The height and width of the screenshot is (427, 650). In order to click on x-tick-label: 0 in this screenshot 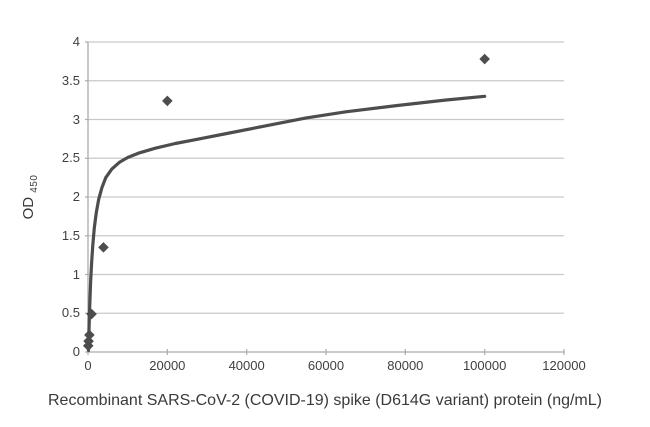, I will do `click(88, 365)`.